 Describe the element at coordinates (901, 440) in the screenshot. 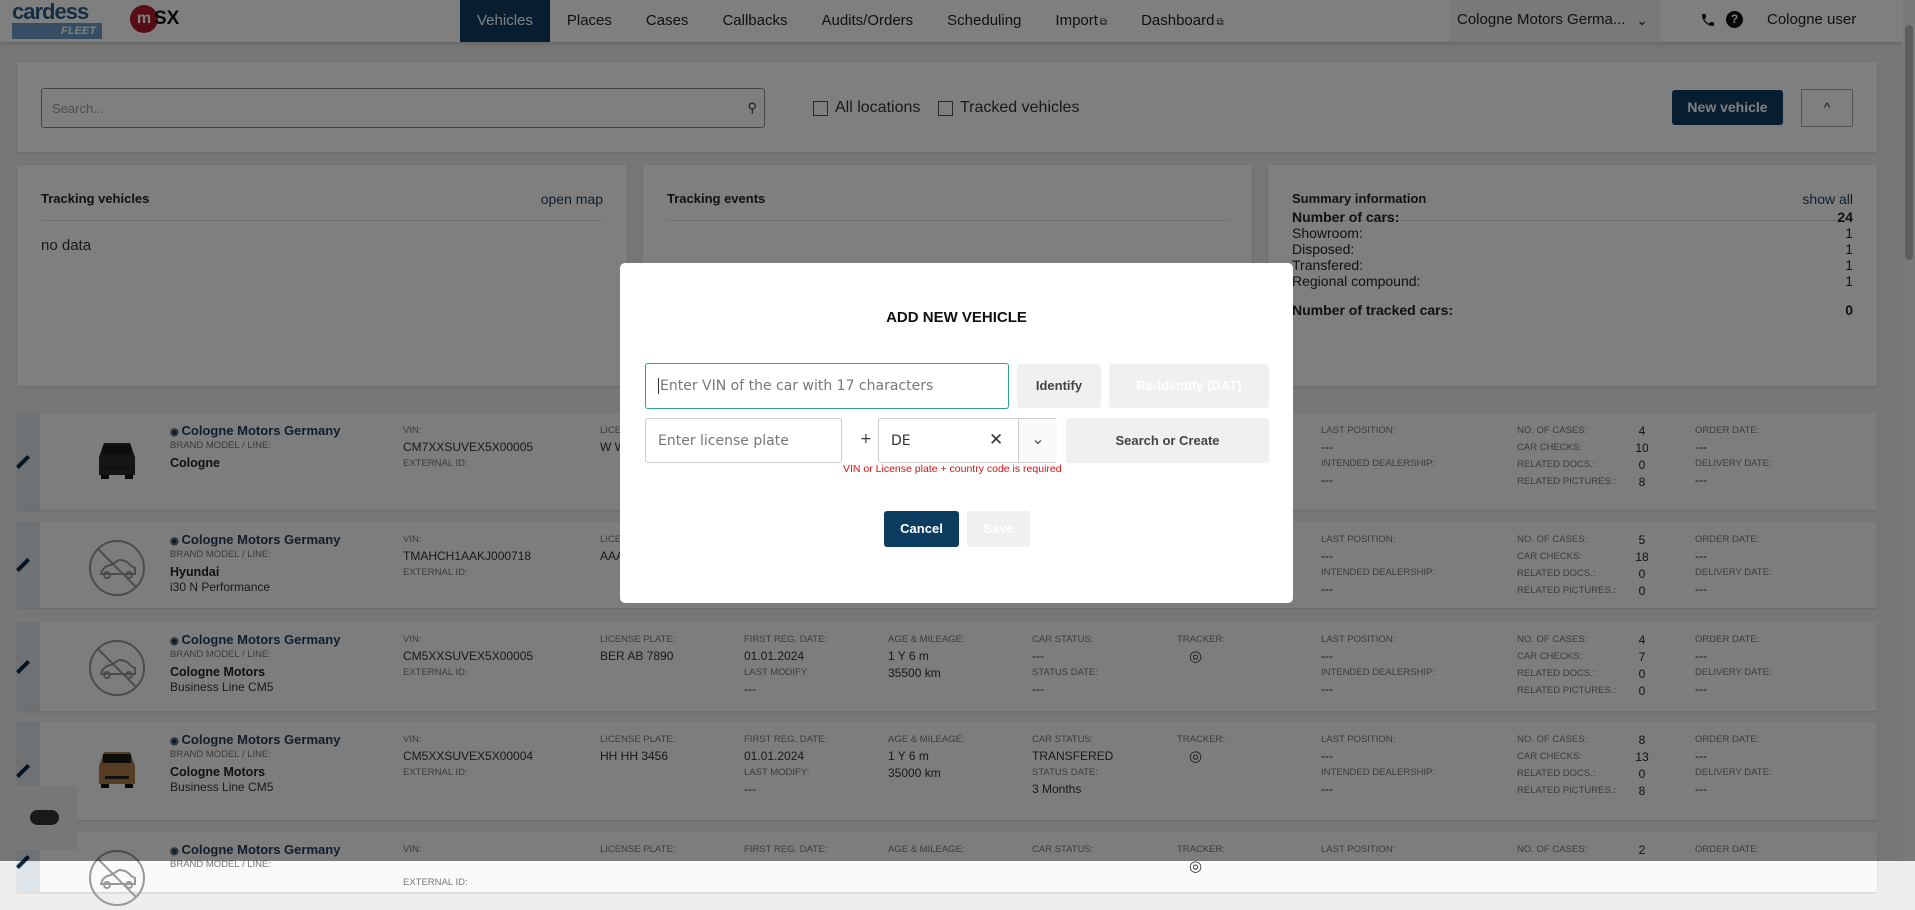

I see `country-value: DE` at that location.